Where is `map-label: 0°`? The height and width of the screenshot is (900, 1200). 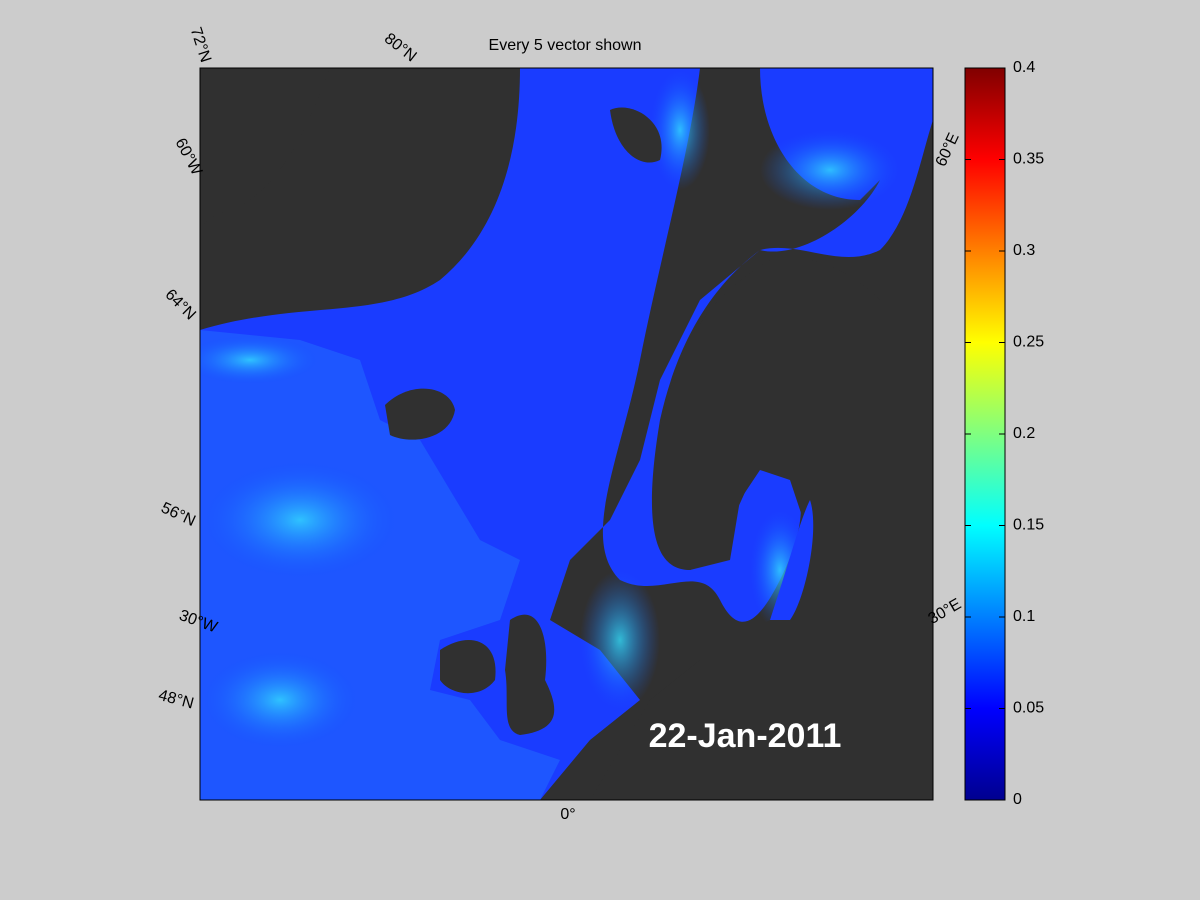 map-label: 0° is located at coordinates (567, 814).